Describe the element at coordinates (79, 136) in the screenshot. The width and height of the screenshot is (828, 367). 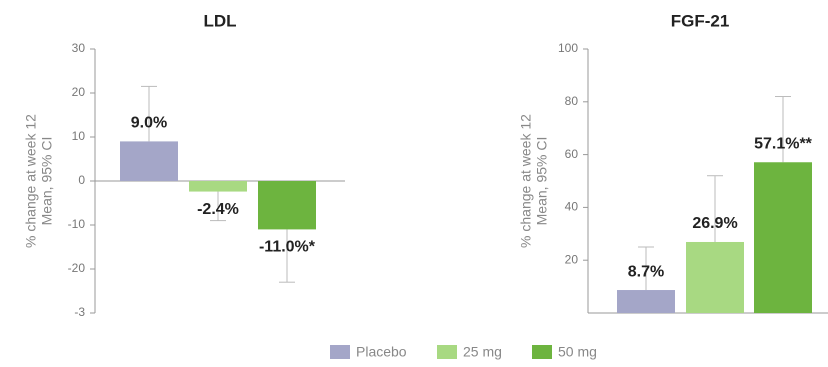
I see `y-tick-label: 10` at that location.